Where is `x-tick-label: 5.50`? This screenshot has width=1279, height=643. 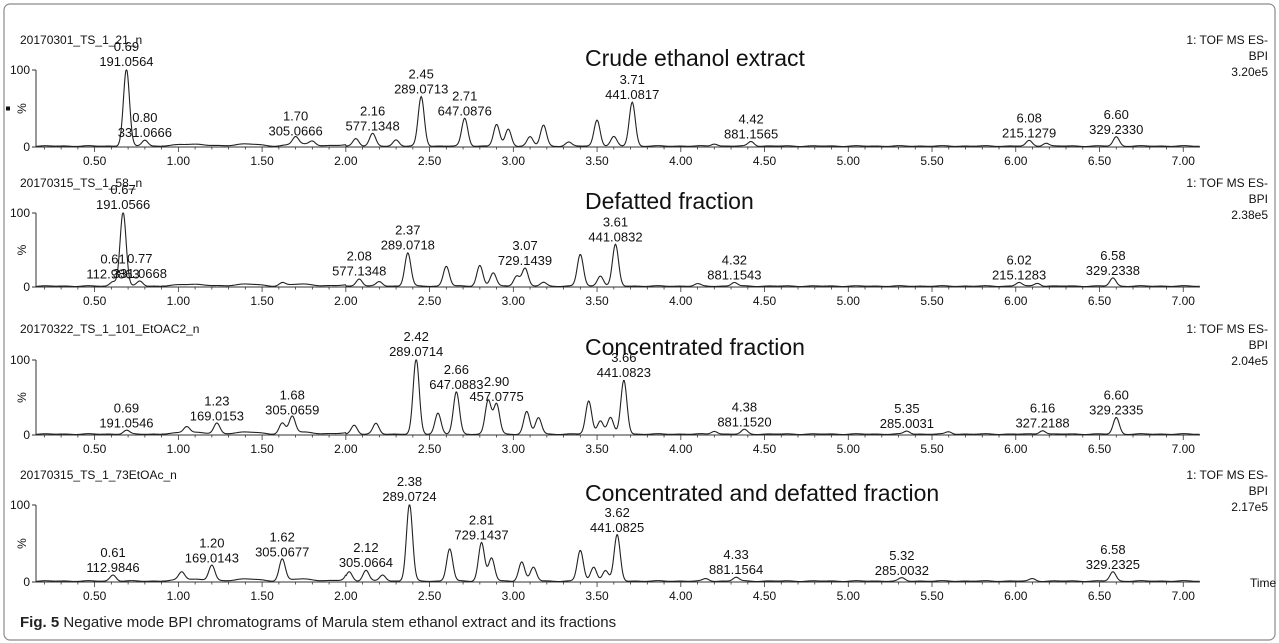 x-tick-label: 5.50 is located at coordinates (932, 161).